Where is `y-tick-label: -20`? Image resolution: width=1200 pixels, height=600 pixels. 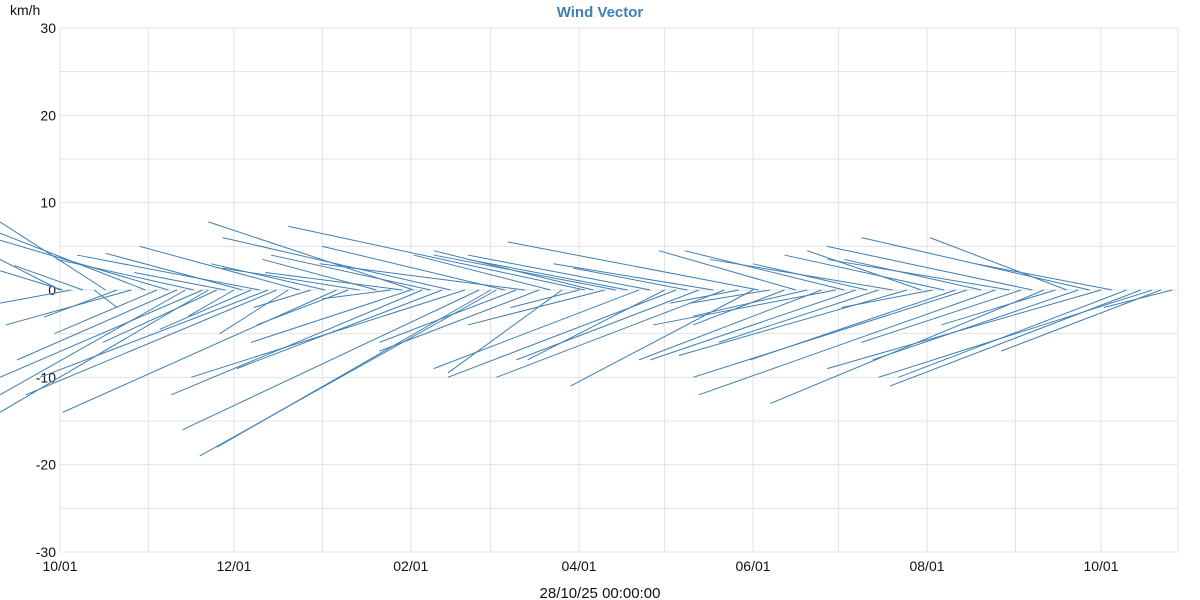
y-tick-label: -20 is located at coordinates (46, 465).